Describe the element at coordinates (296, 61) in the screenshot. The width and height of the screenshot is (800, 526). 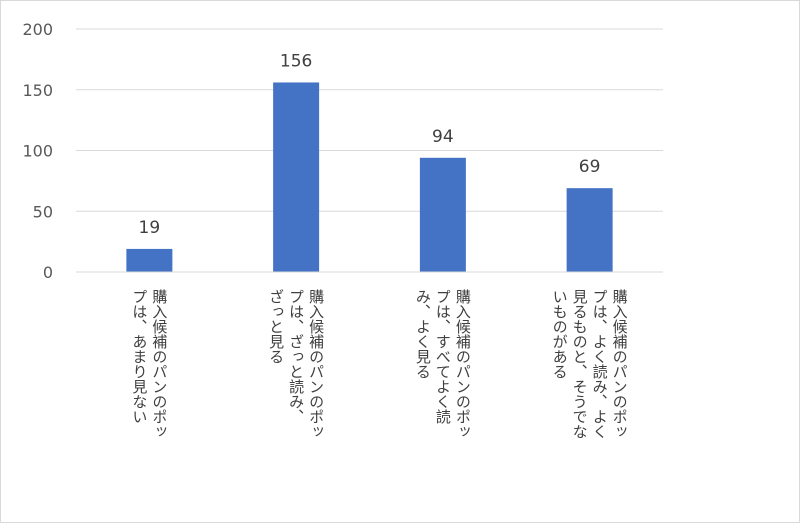
I see `data-label: 156` at that location.